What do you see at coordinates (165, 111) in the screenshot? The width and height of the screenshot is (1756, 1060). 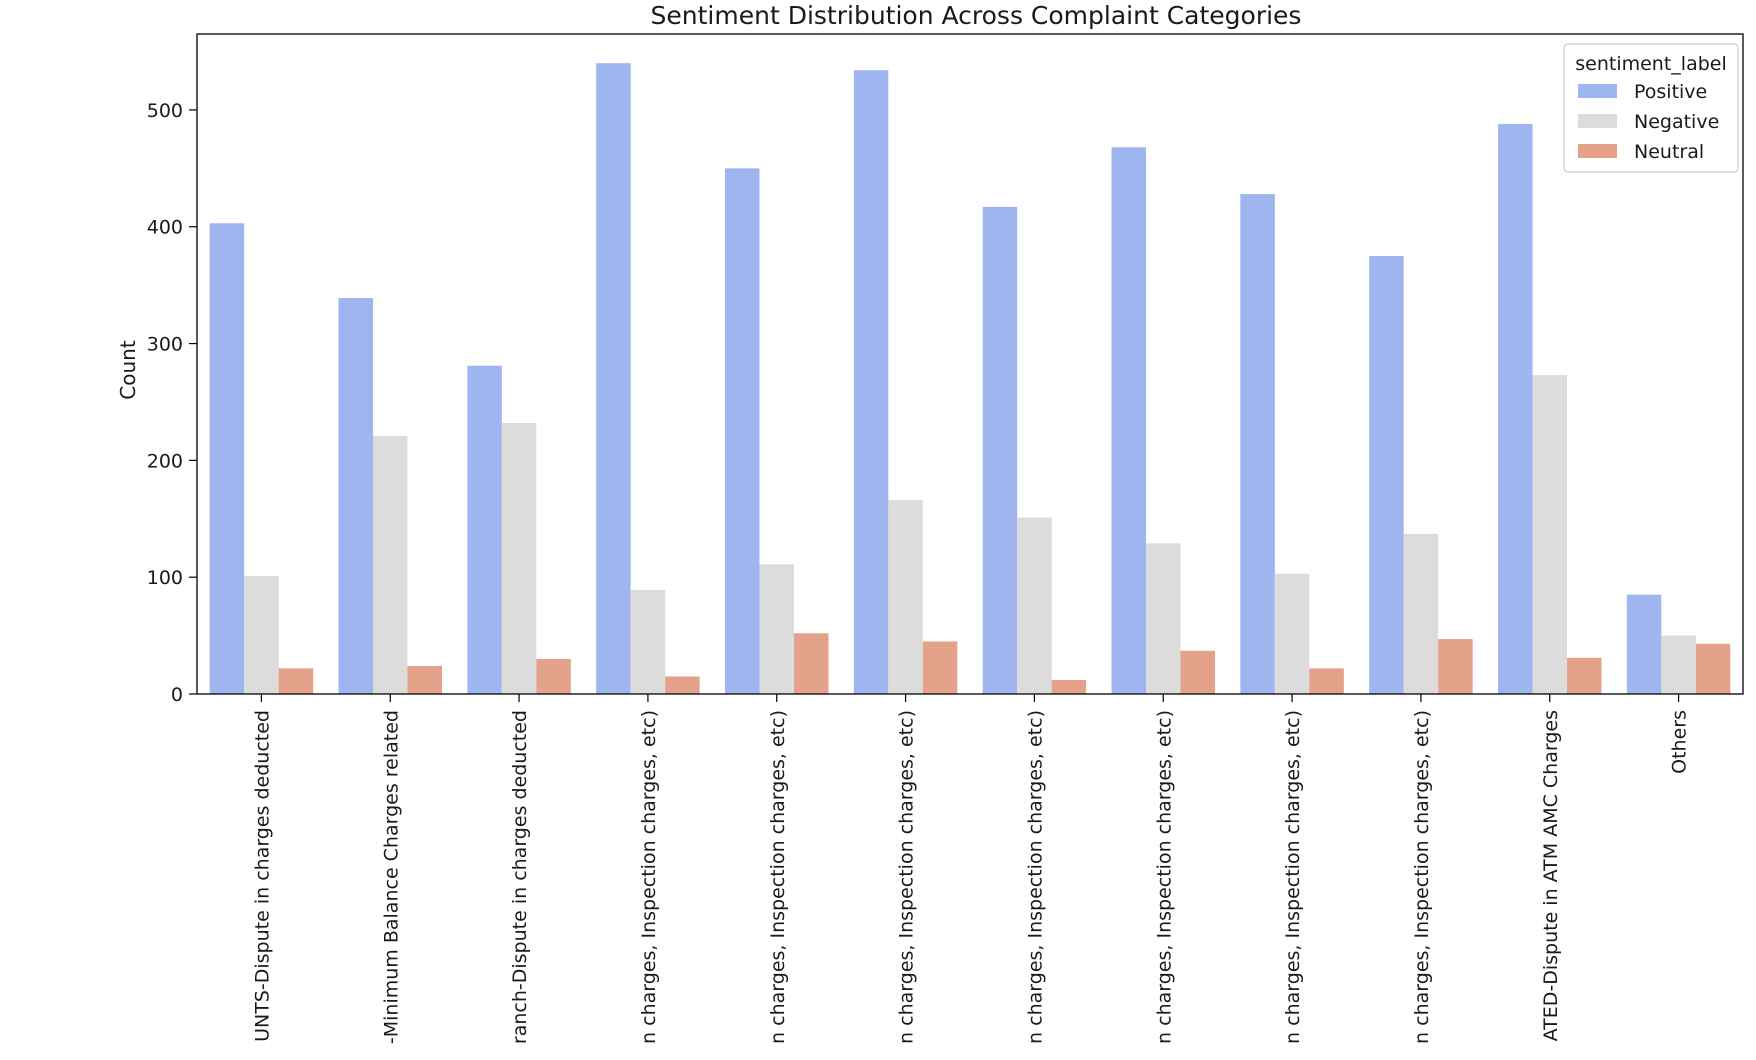 I see `y-tick-label: 500` at bounding box center [165, 111].